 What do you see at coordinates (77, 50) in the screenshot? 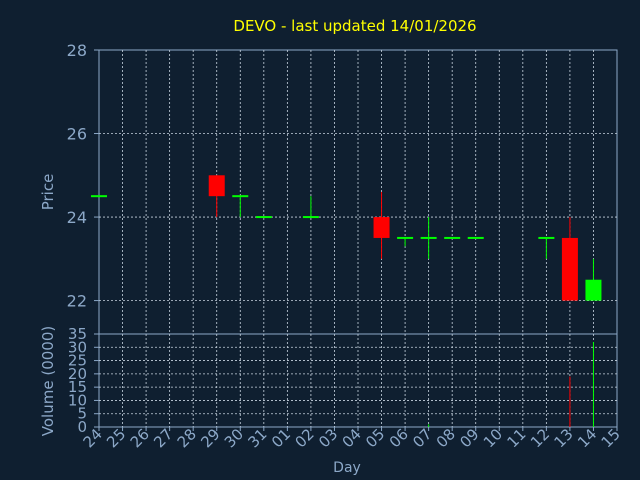
I see `price-tick-label: 28` at bounding box center [77, 50].